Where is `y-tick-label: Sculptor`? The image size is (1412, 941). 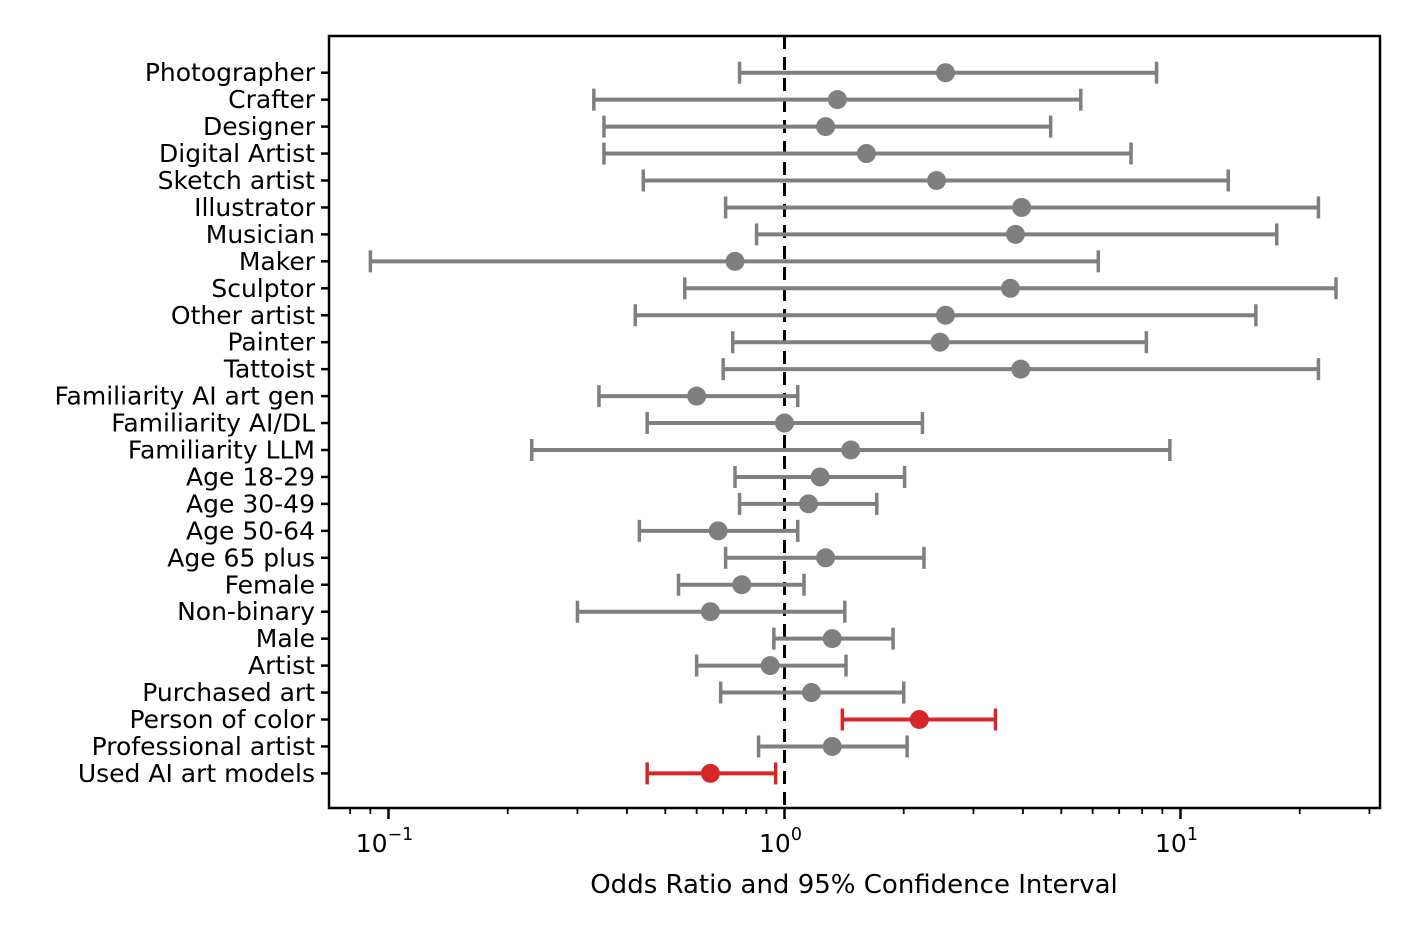 y-tick-label: Sculptor is located at coordinates (263, 288).